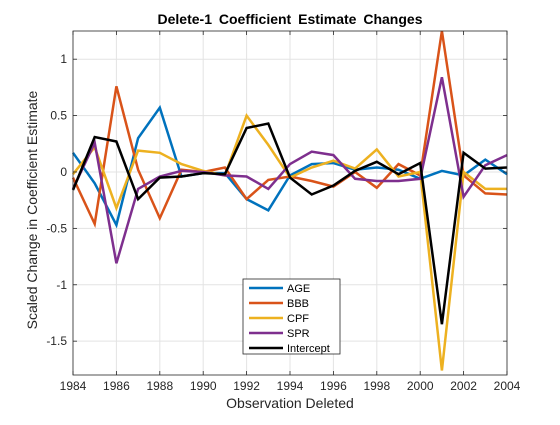  I want to click on legend-box, so click(291, 316).